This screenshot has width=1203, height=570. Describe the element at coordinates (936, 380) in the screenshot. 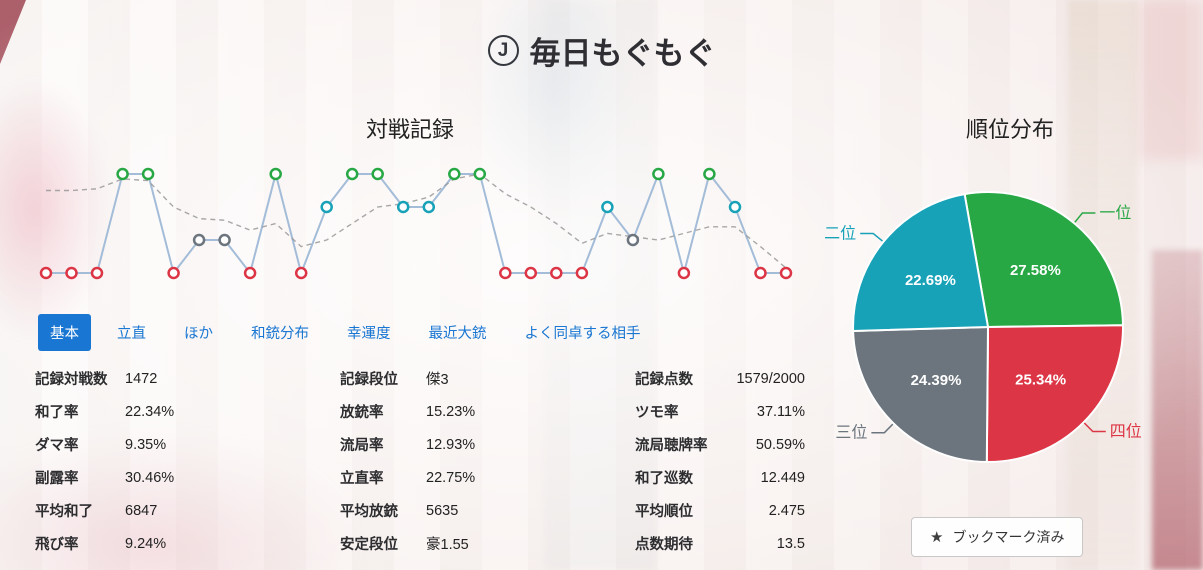

I see `pie-value-label: 24.39%` at that location.